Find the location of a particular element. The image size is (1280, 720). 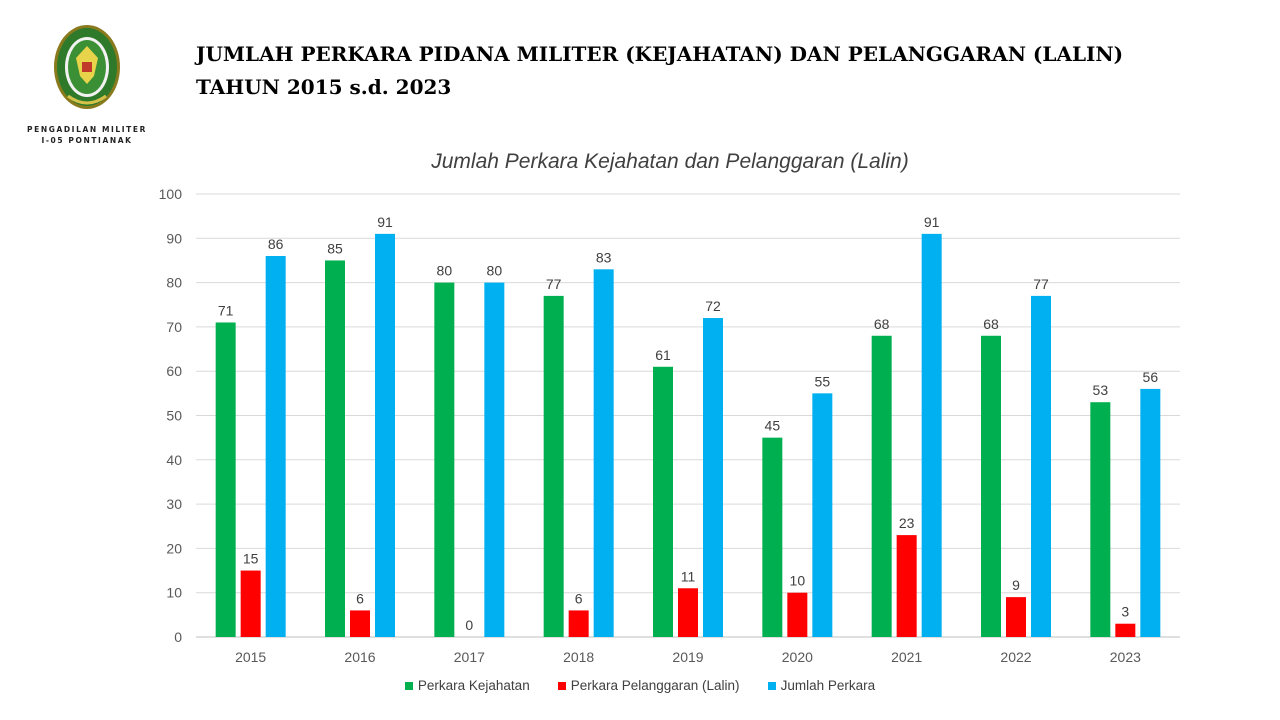

y-tick-label: 60 is located at coordinates (174, 371).